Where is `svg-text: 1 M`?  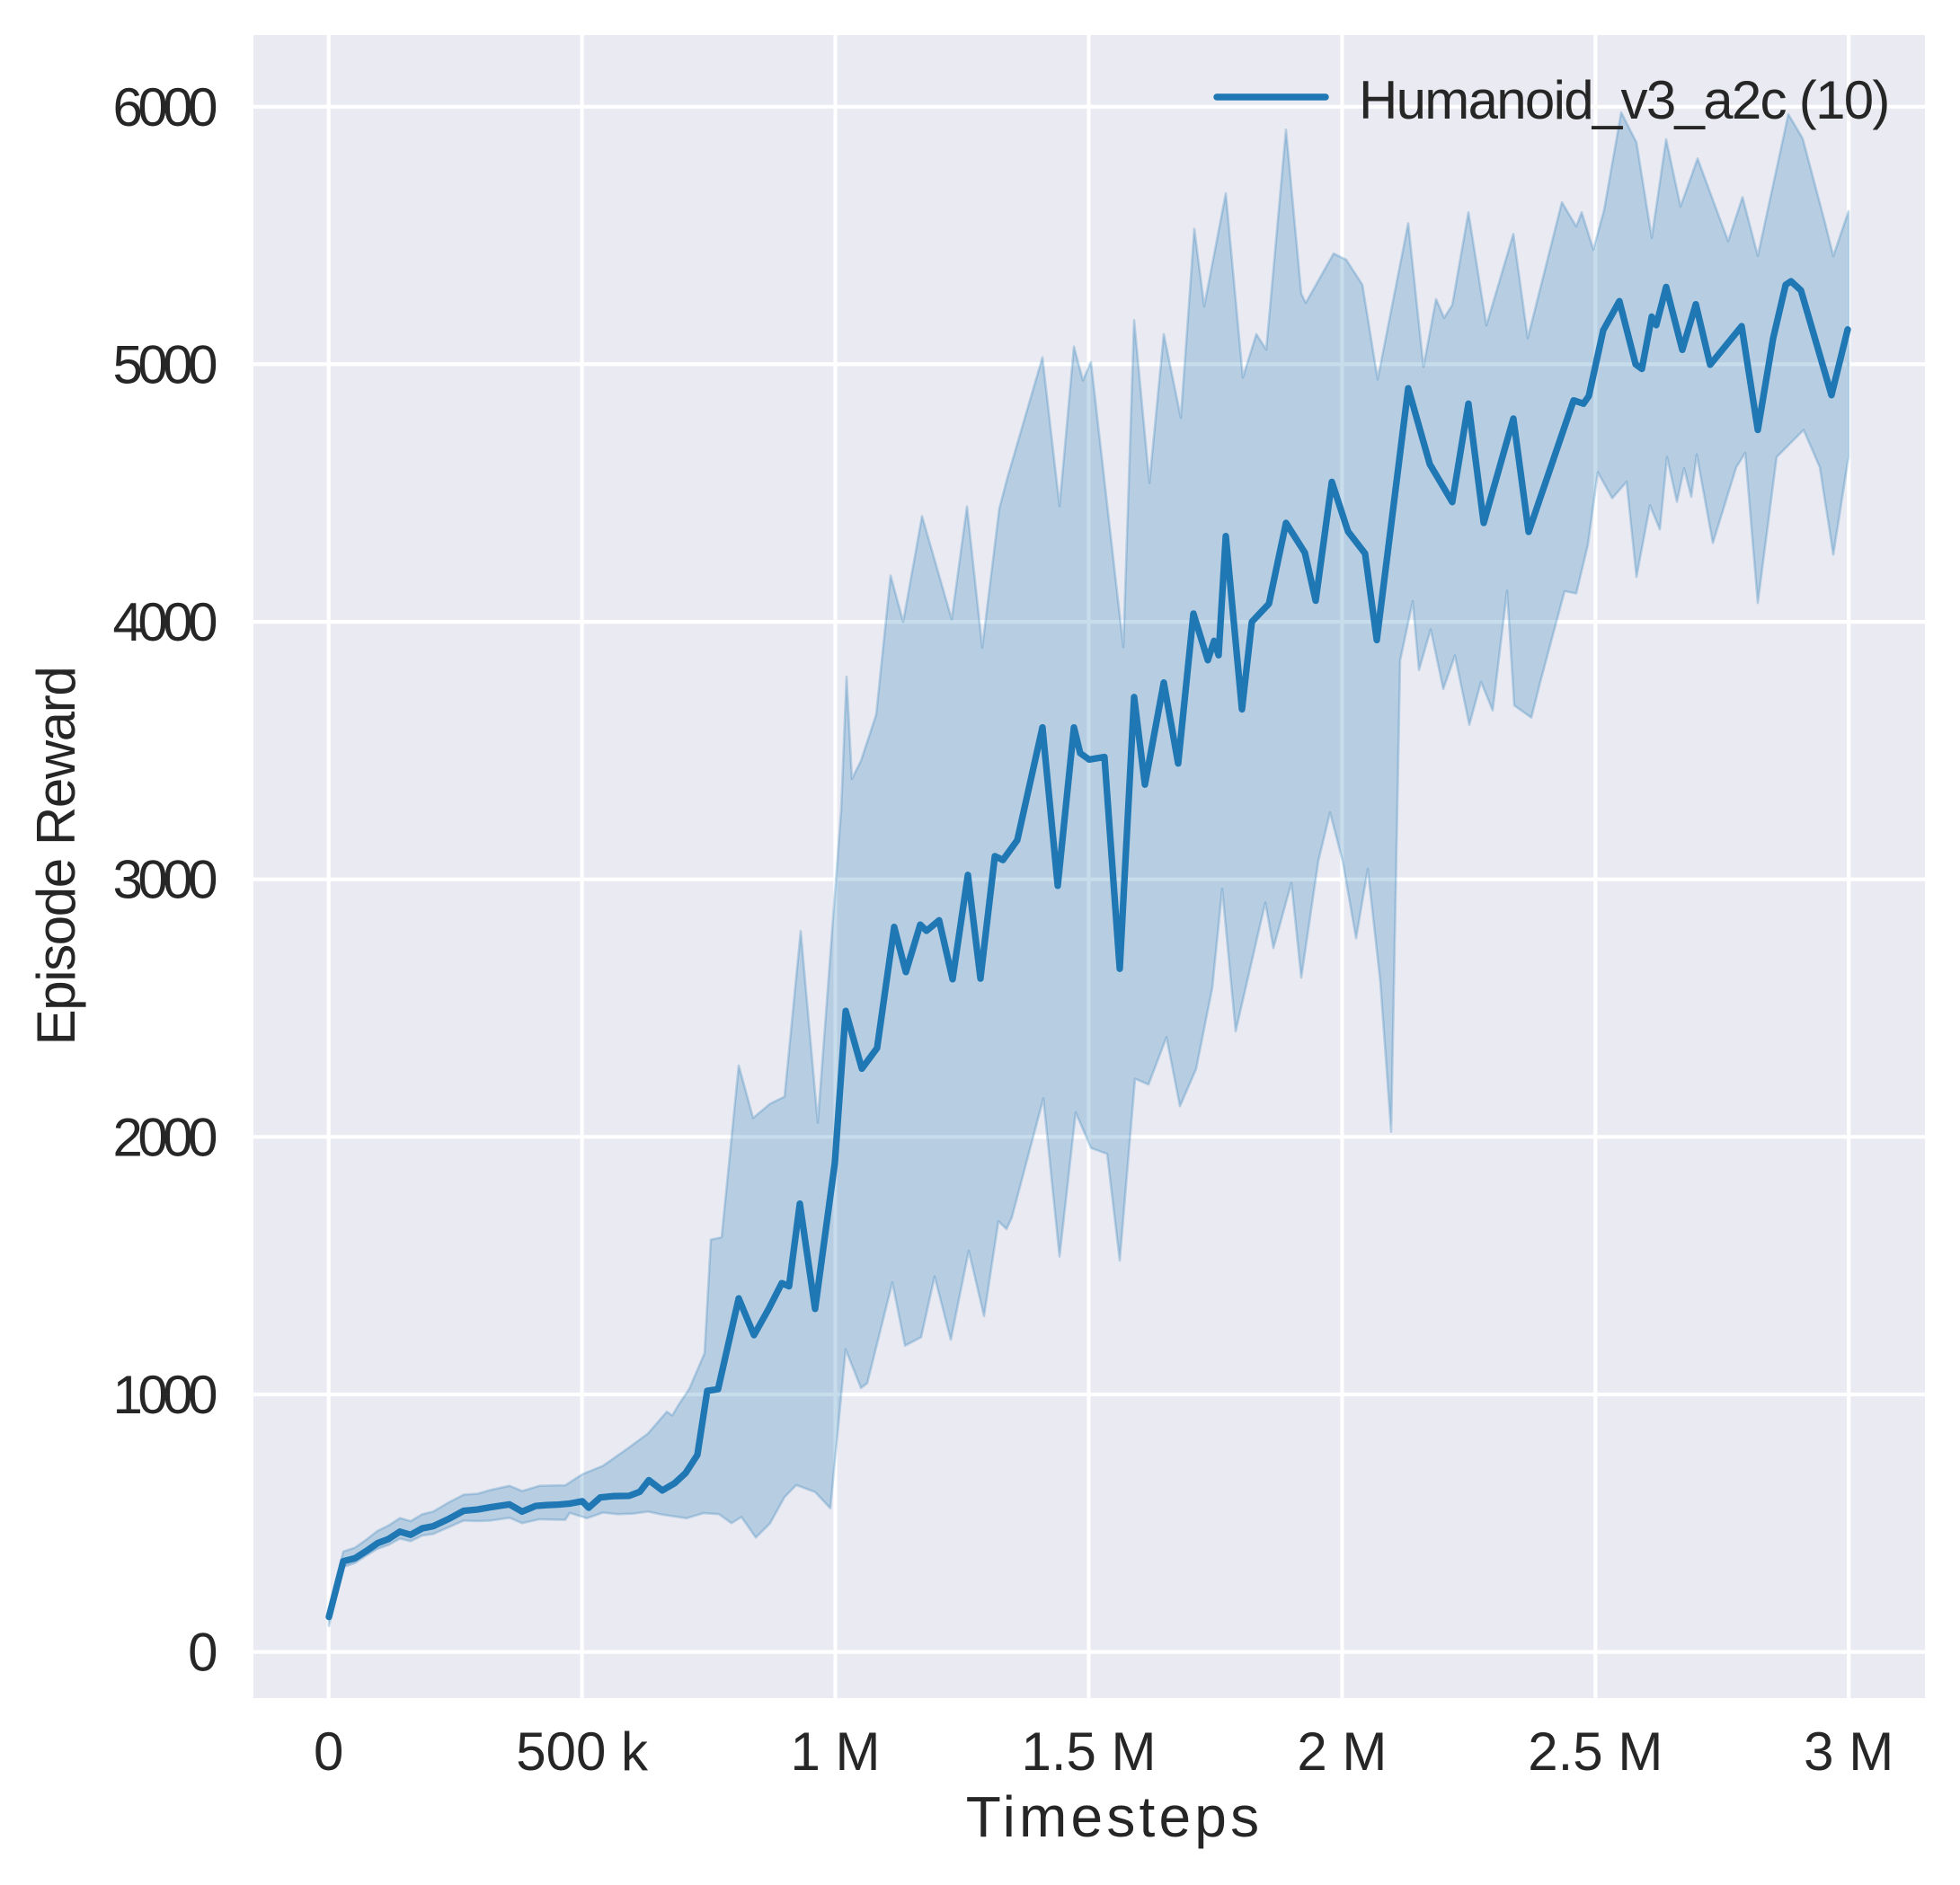
svg-text: 1 M is located at coordinates (835, 1751).